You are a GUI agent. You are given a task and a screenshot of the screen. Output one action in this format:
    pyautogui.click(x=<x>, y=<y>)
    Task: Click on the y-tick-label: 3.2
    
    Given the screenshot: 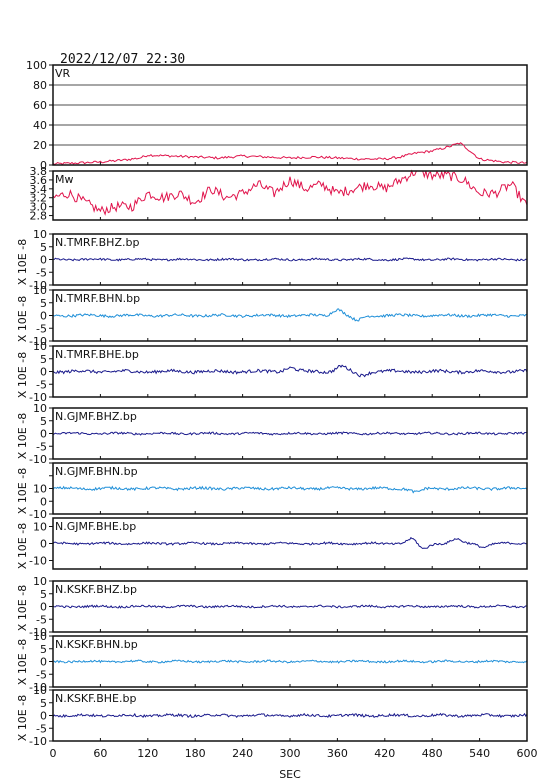 What is the action you would take?
    pyautogui.click(x=39, y=198)
    